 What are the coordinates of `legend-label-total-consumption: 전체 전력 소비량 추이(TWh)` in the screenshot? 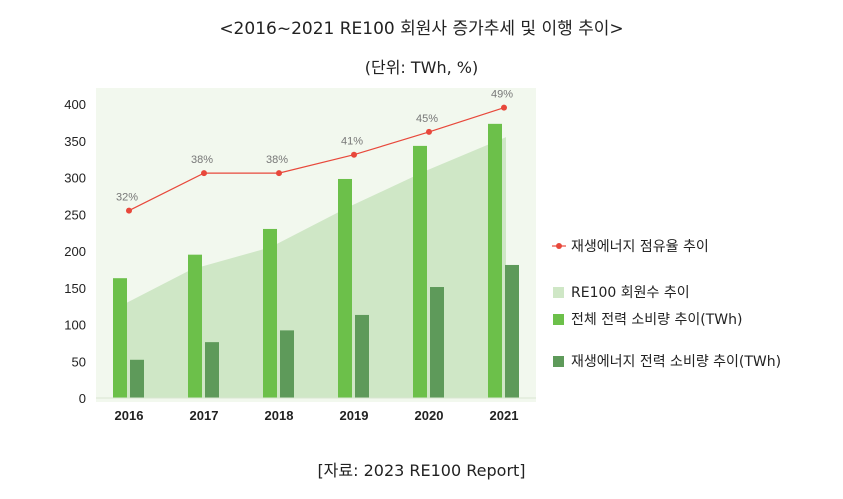 It's located at (656, 320).